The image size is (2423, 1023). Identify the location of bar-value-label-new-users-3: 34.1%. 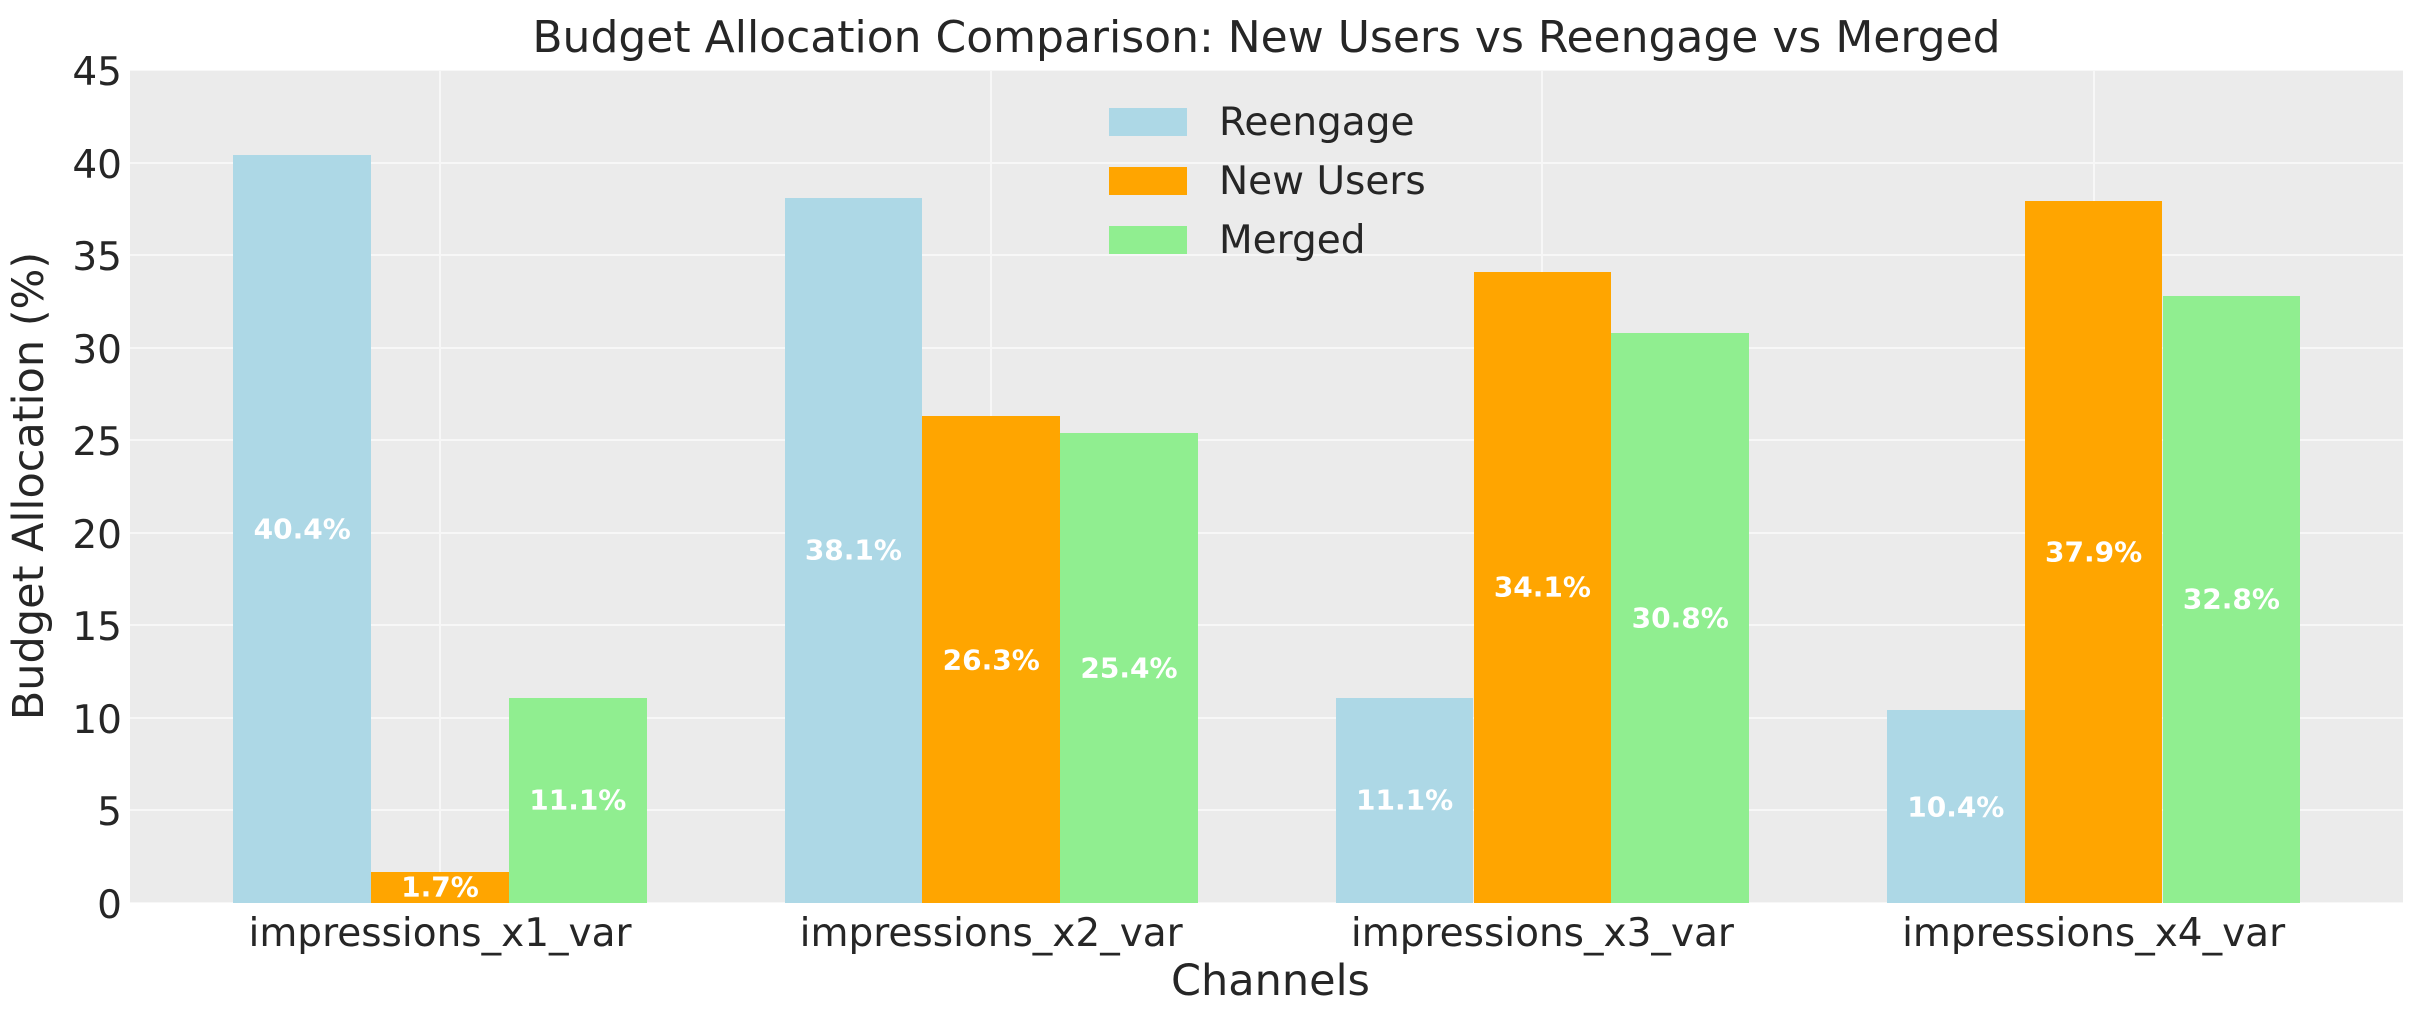
(1542, 587).